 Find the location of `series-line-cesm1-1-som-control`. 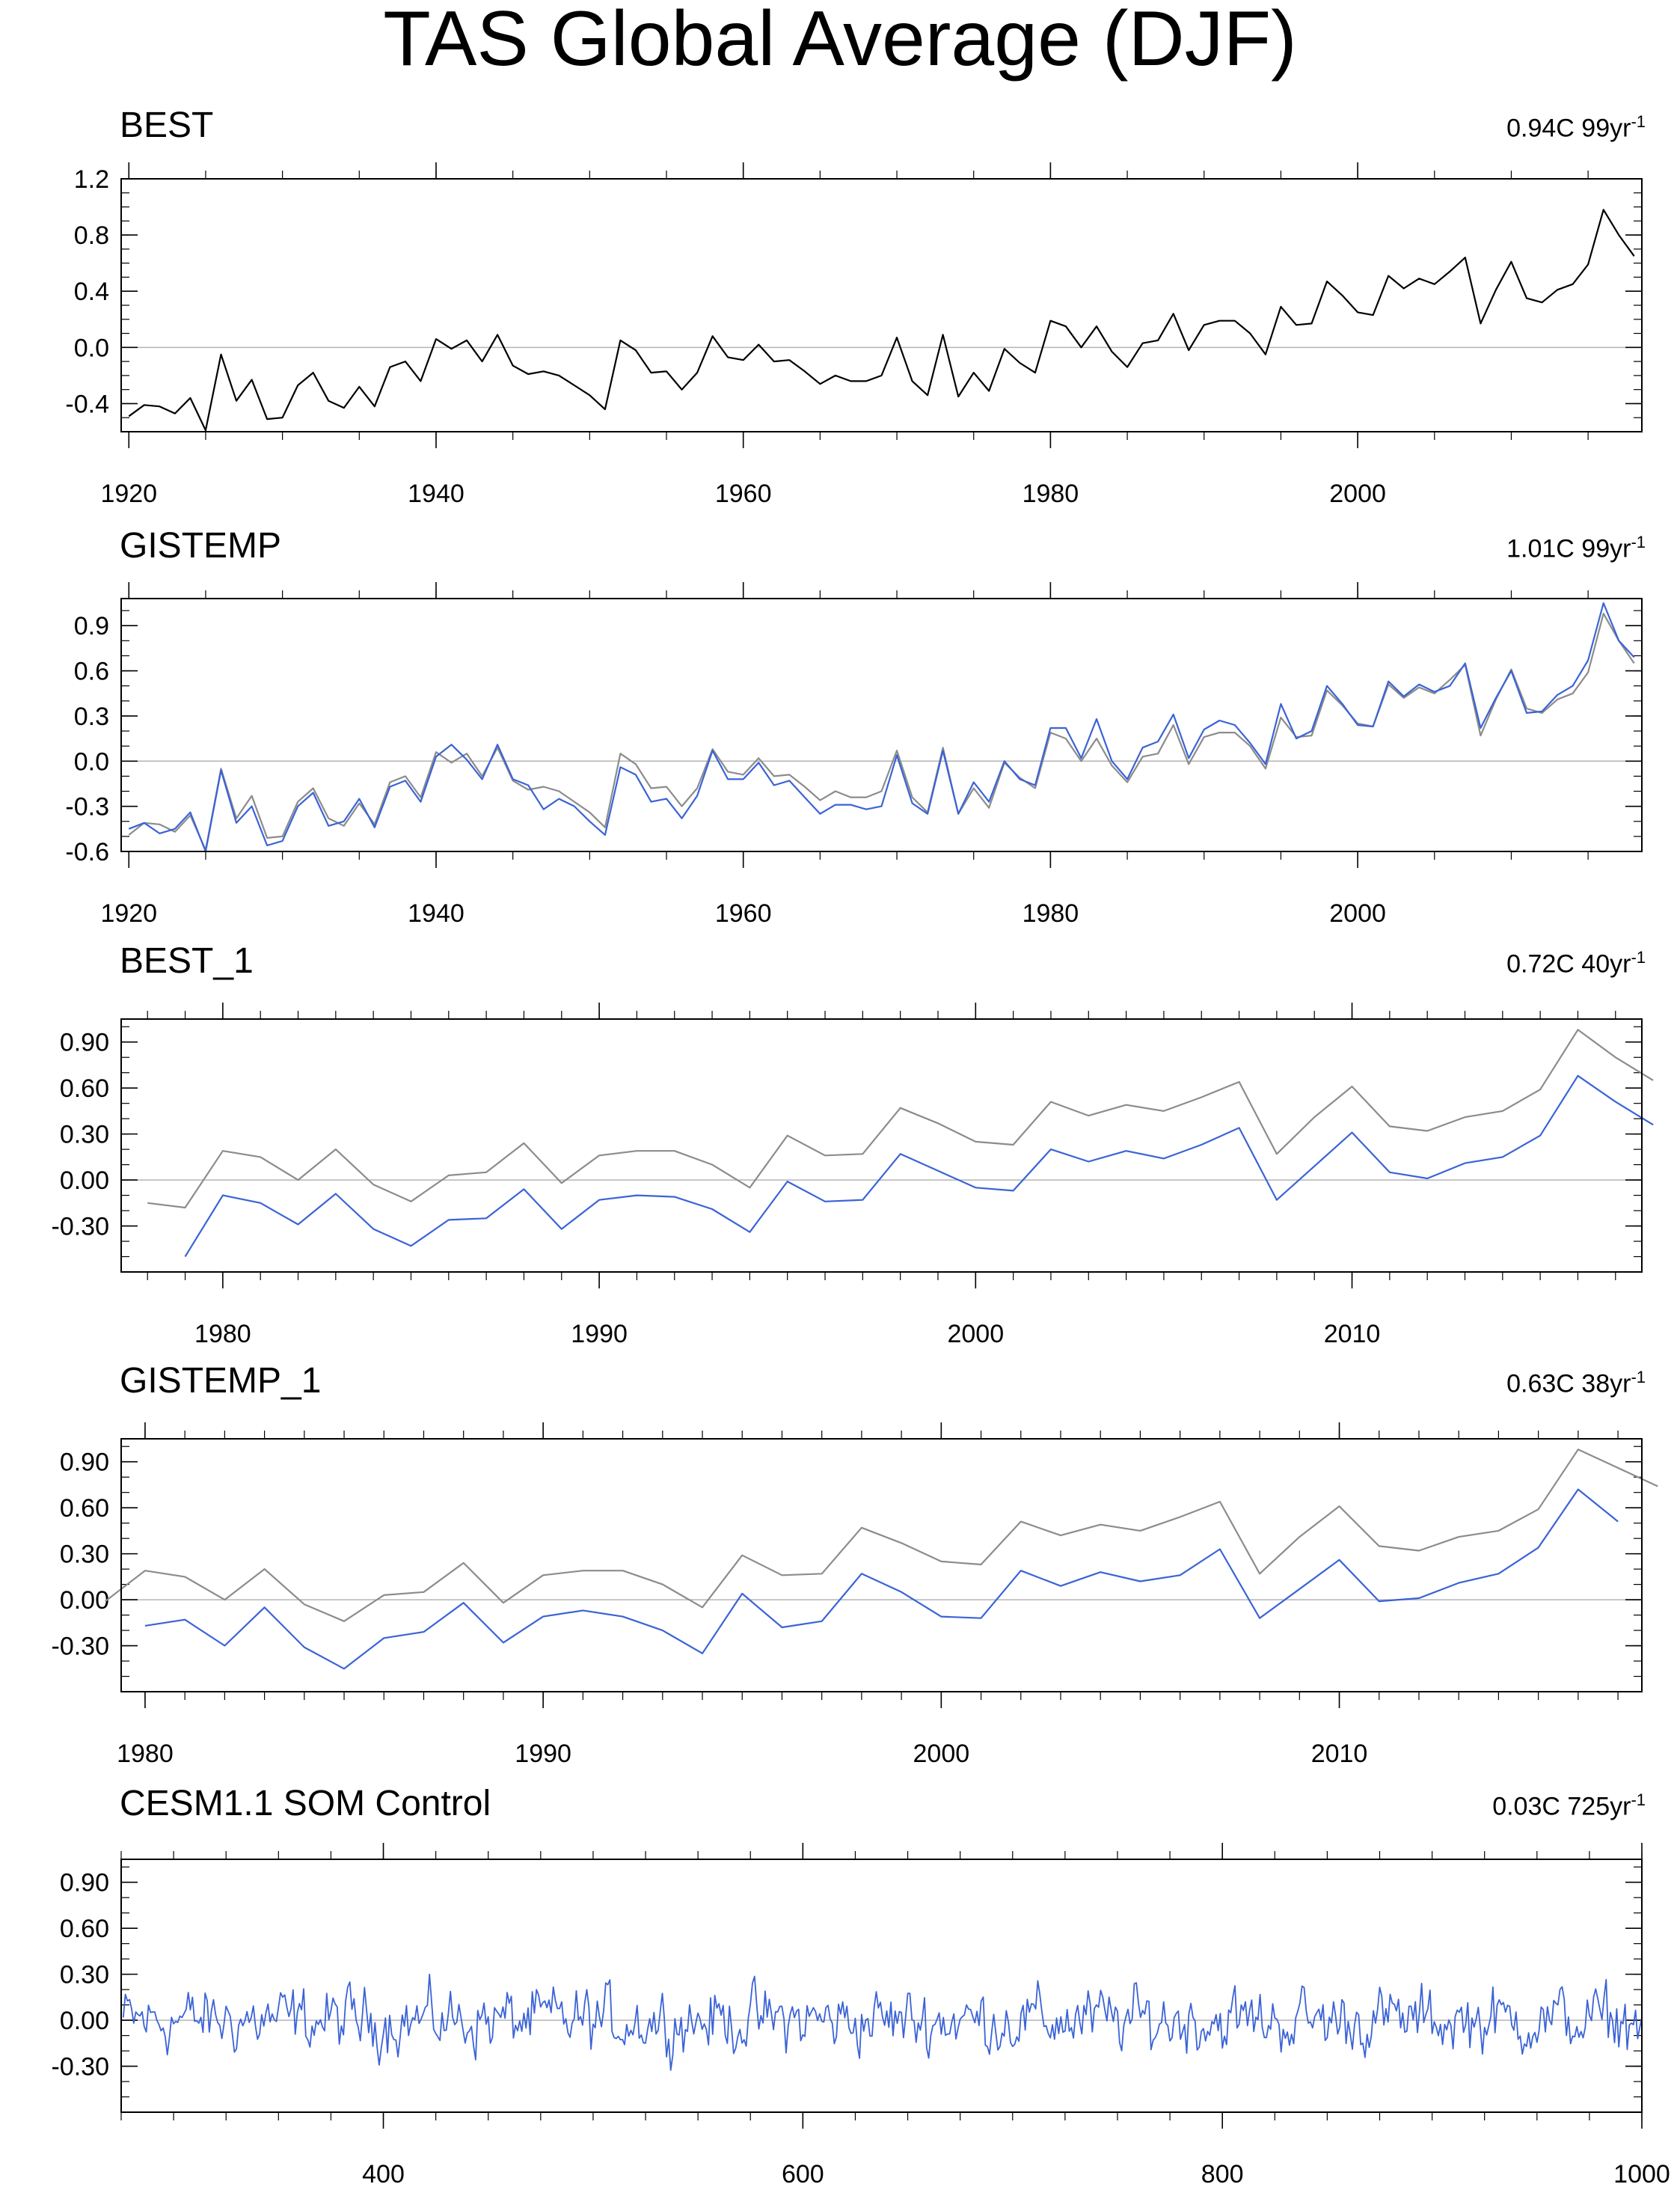

series-line-cesm1-1-som-control is located at coordinates (882, 2022).